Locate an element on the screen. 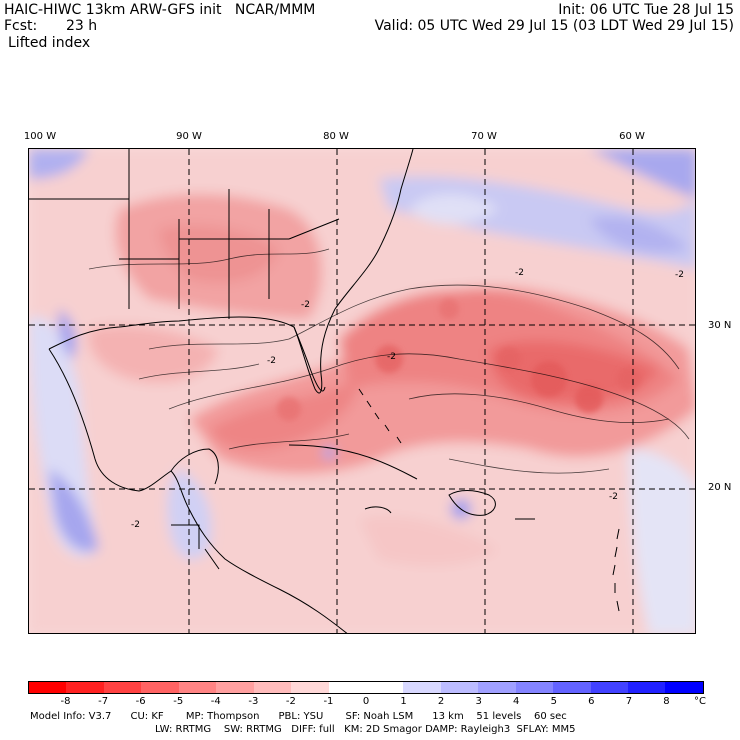  lon-label-70w: 70 W is located at coordinates (484, 136).